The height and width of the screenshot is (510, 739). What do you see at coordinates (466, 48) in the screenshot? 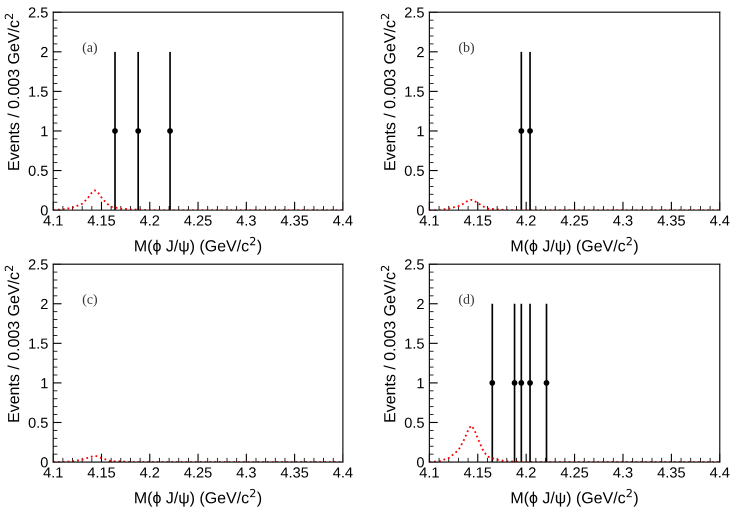
I see `annotation: (b)` at bounding box center [466, 48].